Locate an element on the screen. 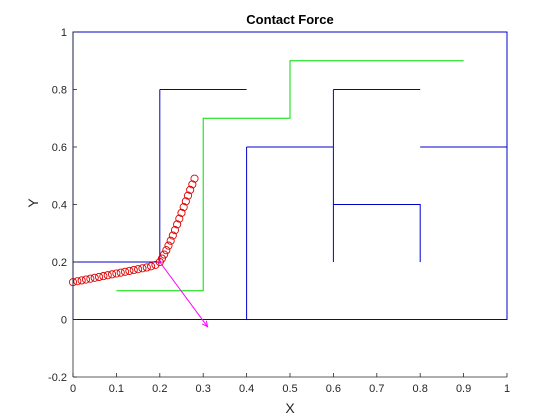 The height and width of the screenshot is (420, 560). x-tick-label: 0 is located at coordinates (73, 389).